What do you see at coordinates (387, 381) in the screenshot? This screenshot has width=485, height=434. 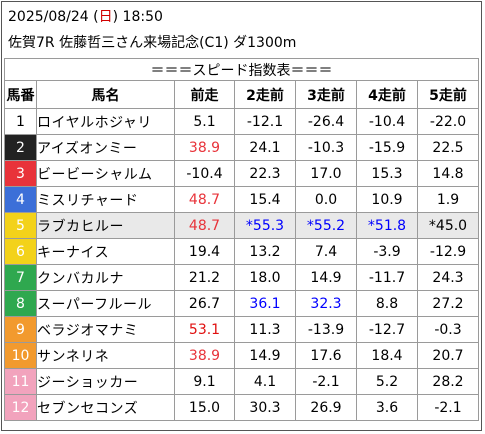 I see `4-races-ago-index: 5.2` at bounding box center [387, 381].